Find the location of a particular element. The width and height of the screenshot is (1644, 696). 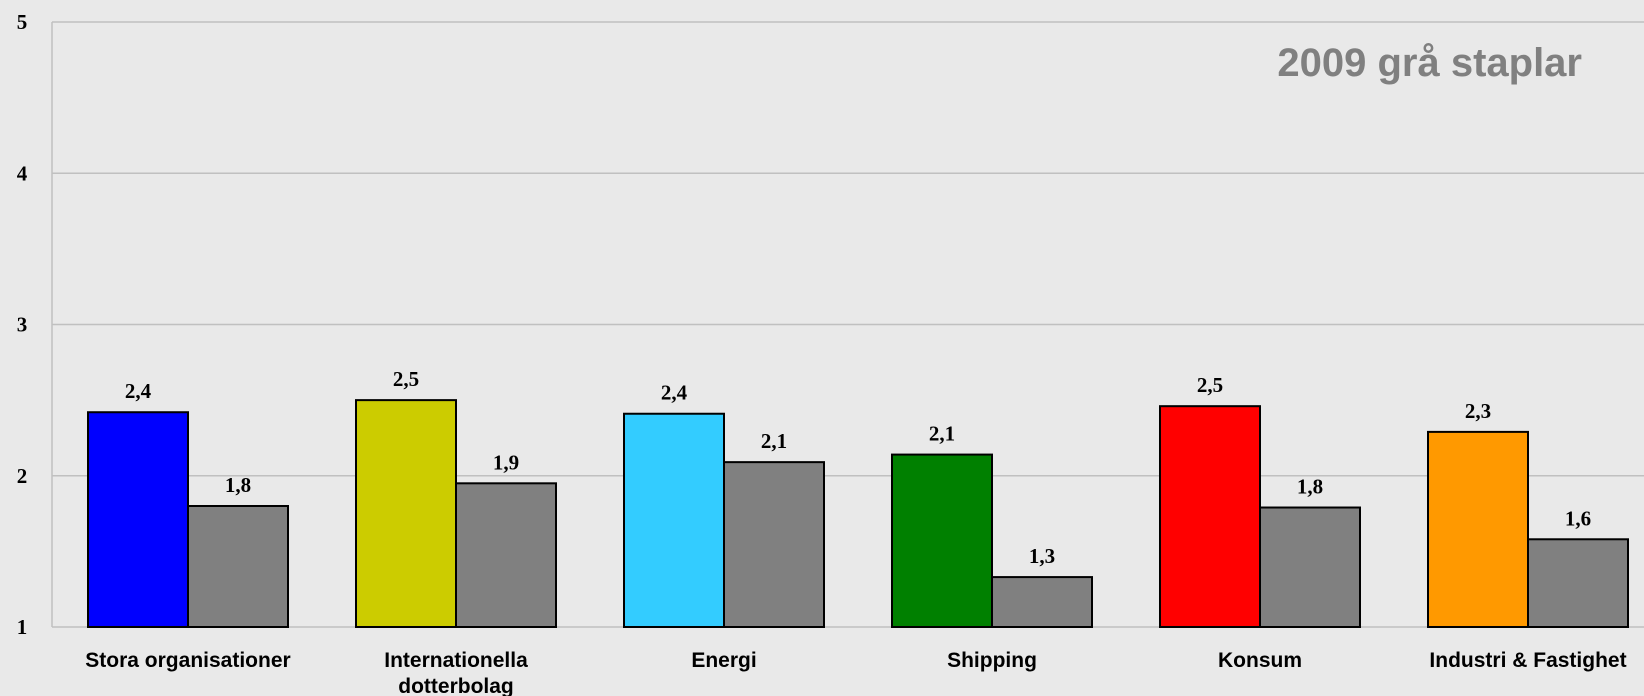

x-tick-label-line: Energi is located at coordinates (723, 660).